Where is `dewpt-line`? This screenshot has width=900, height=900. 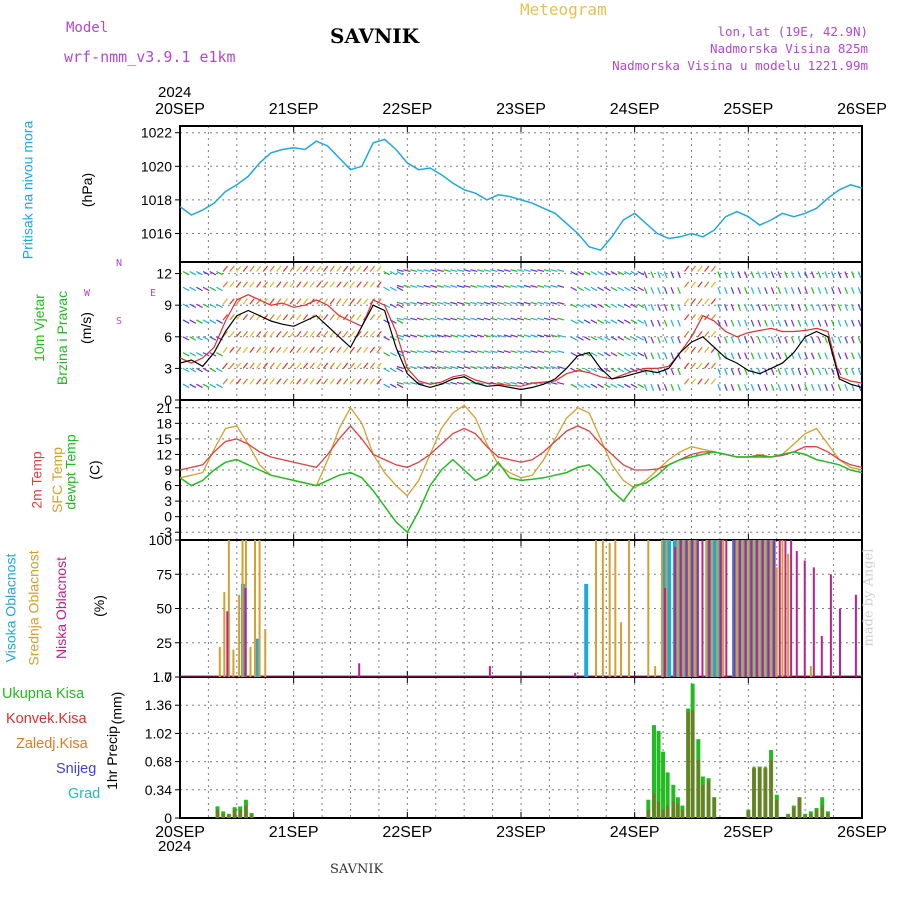
dewpt-line is located at coordinates (521, 492).